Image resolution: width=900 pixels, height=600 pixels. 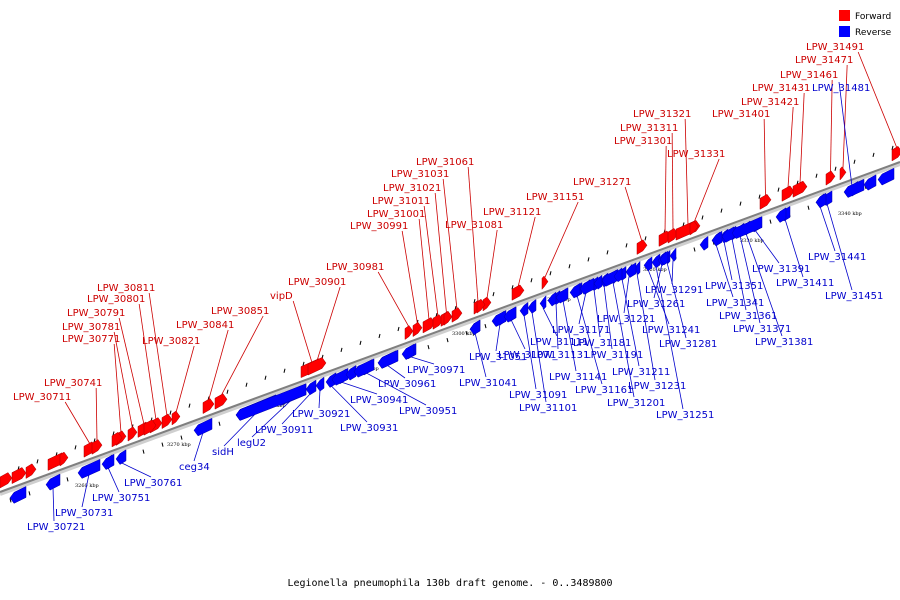 What do you see at coordinates (626, 319) in the screenshot?
I see `reverse-gene-label: LPW_31221` at bounding box center [626, 319].